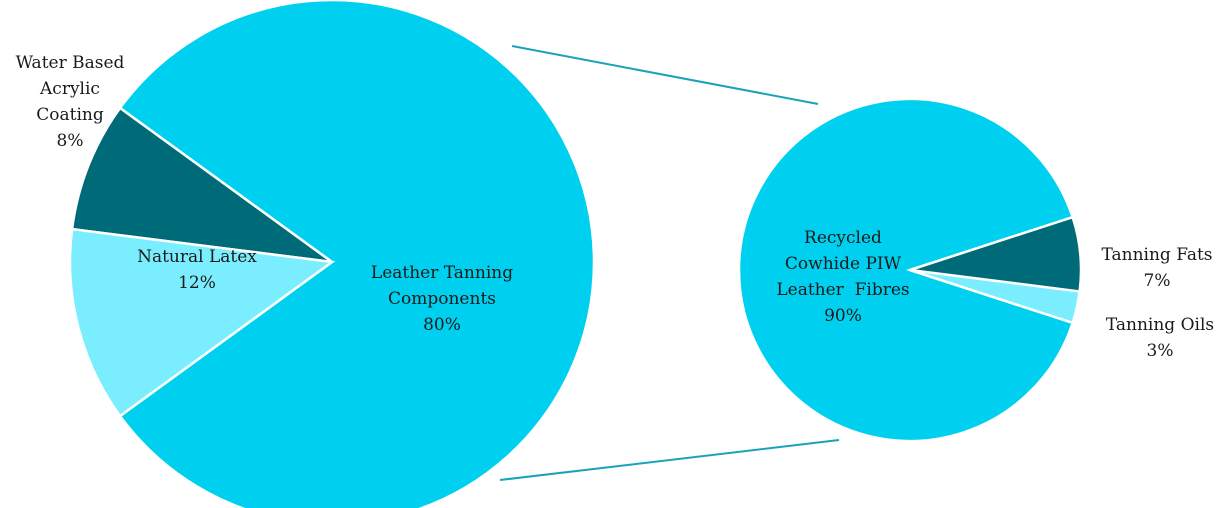 The width and height of the screenshot is (1216, 508). Describe the element at coordinates (201, 185) in the screenshot. I see `main-pie-slice-water-based-acrylic-coating` at that location.